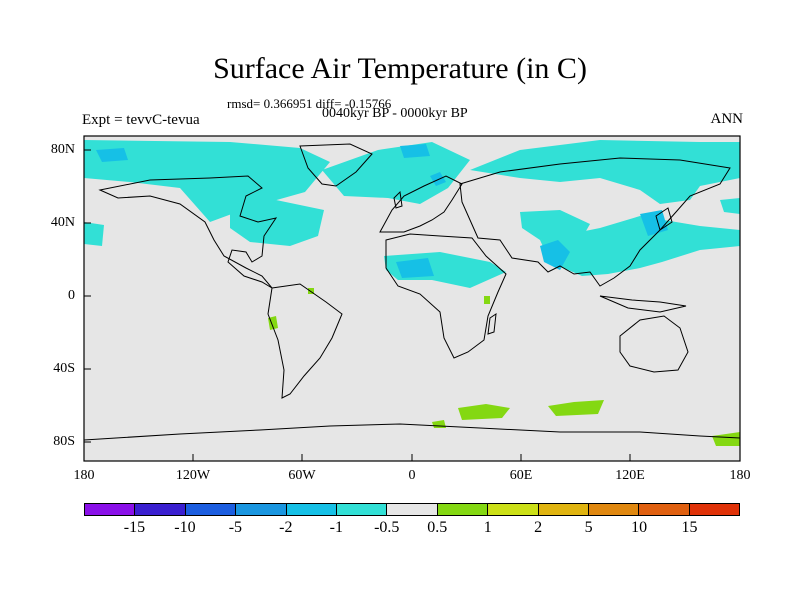 This screenshot has height=600, width=800. What do you see at coordinates (521, 475) in the screenshot?
I see `lon-label-60e: 60E` at bounding box center [521, 475].